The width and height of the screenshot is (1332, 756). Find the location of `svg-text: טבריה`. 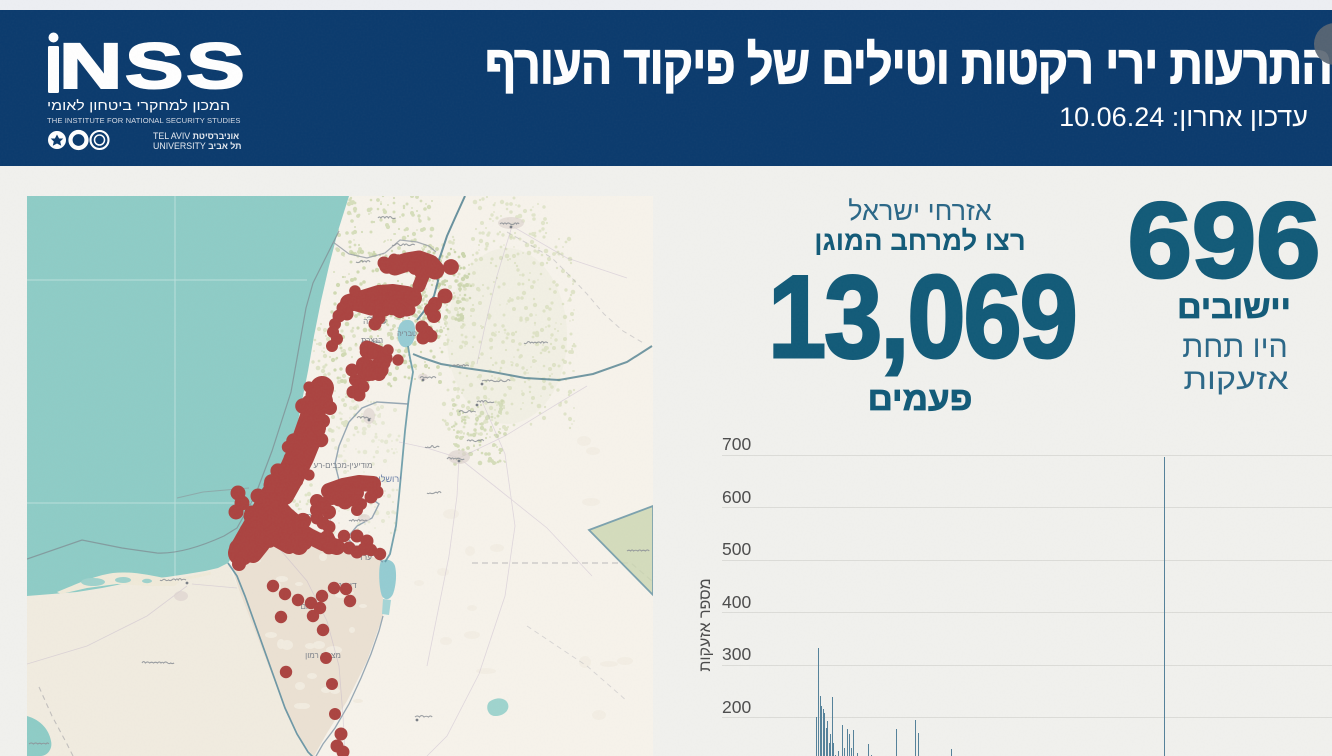

svg-text: טבריה is located at coordinates (407, 333).